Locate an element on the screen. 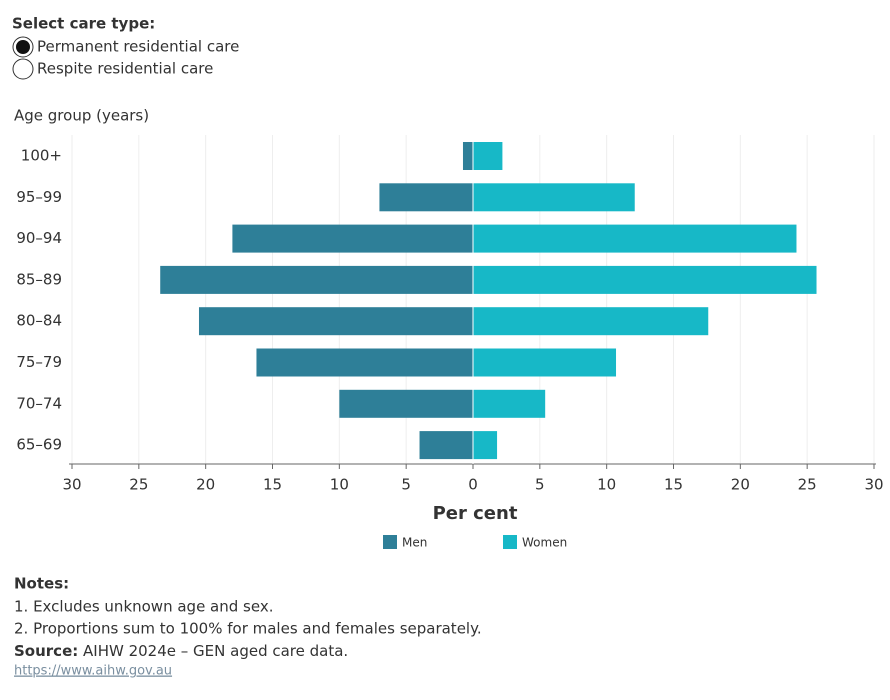 Image resolution: width=890 pixels, height=700 pixels. radio-dot is located at coordinates (23, 47).